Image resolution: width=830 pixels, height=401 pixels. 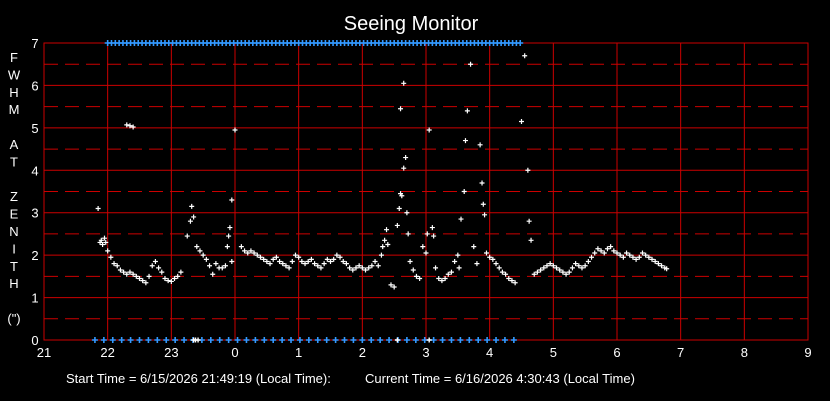 I want to click on x-tick-label: 22, so click(x=107, y=352).